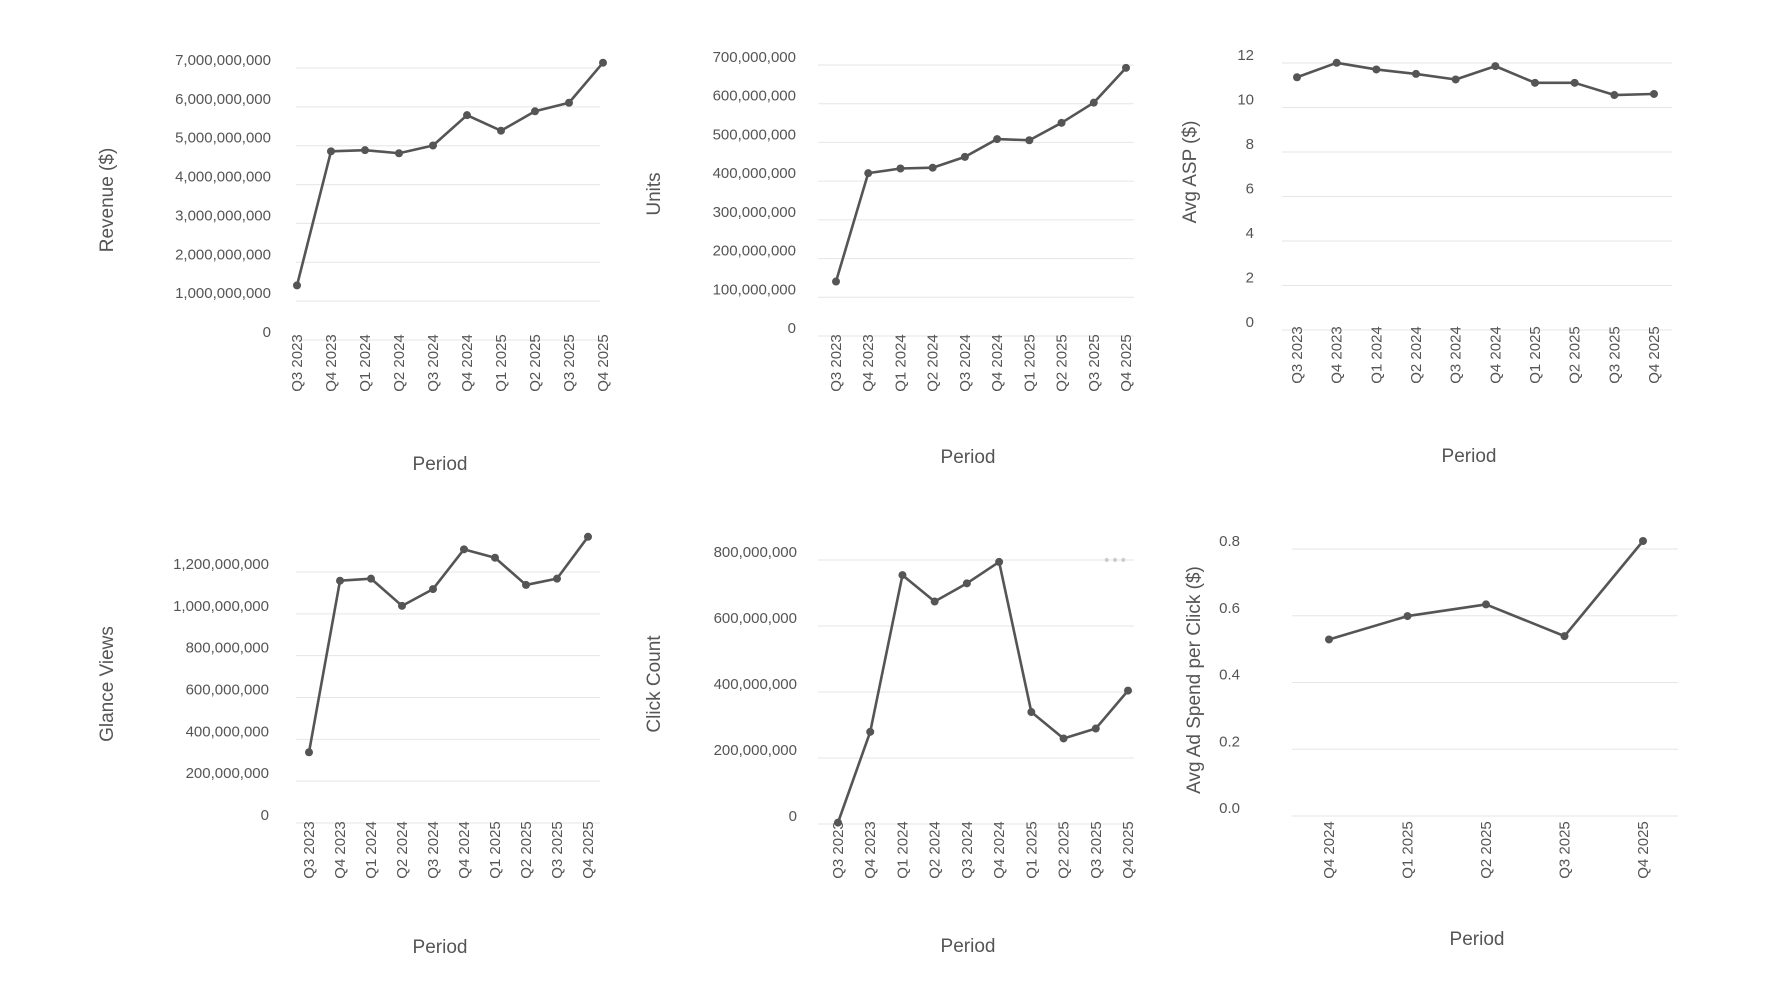  I want to click on x-tick-label: Q2 2024, so click(399, 363).